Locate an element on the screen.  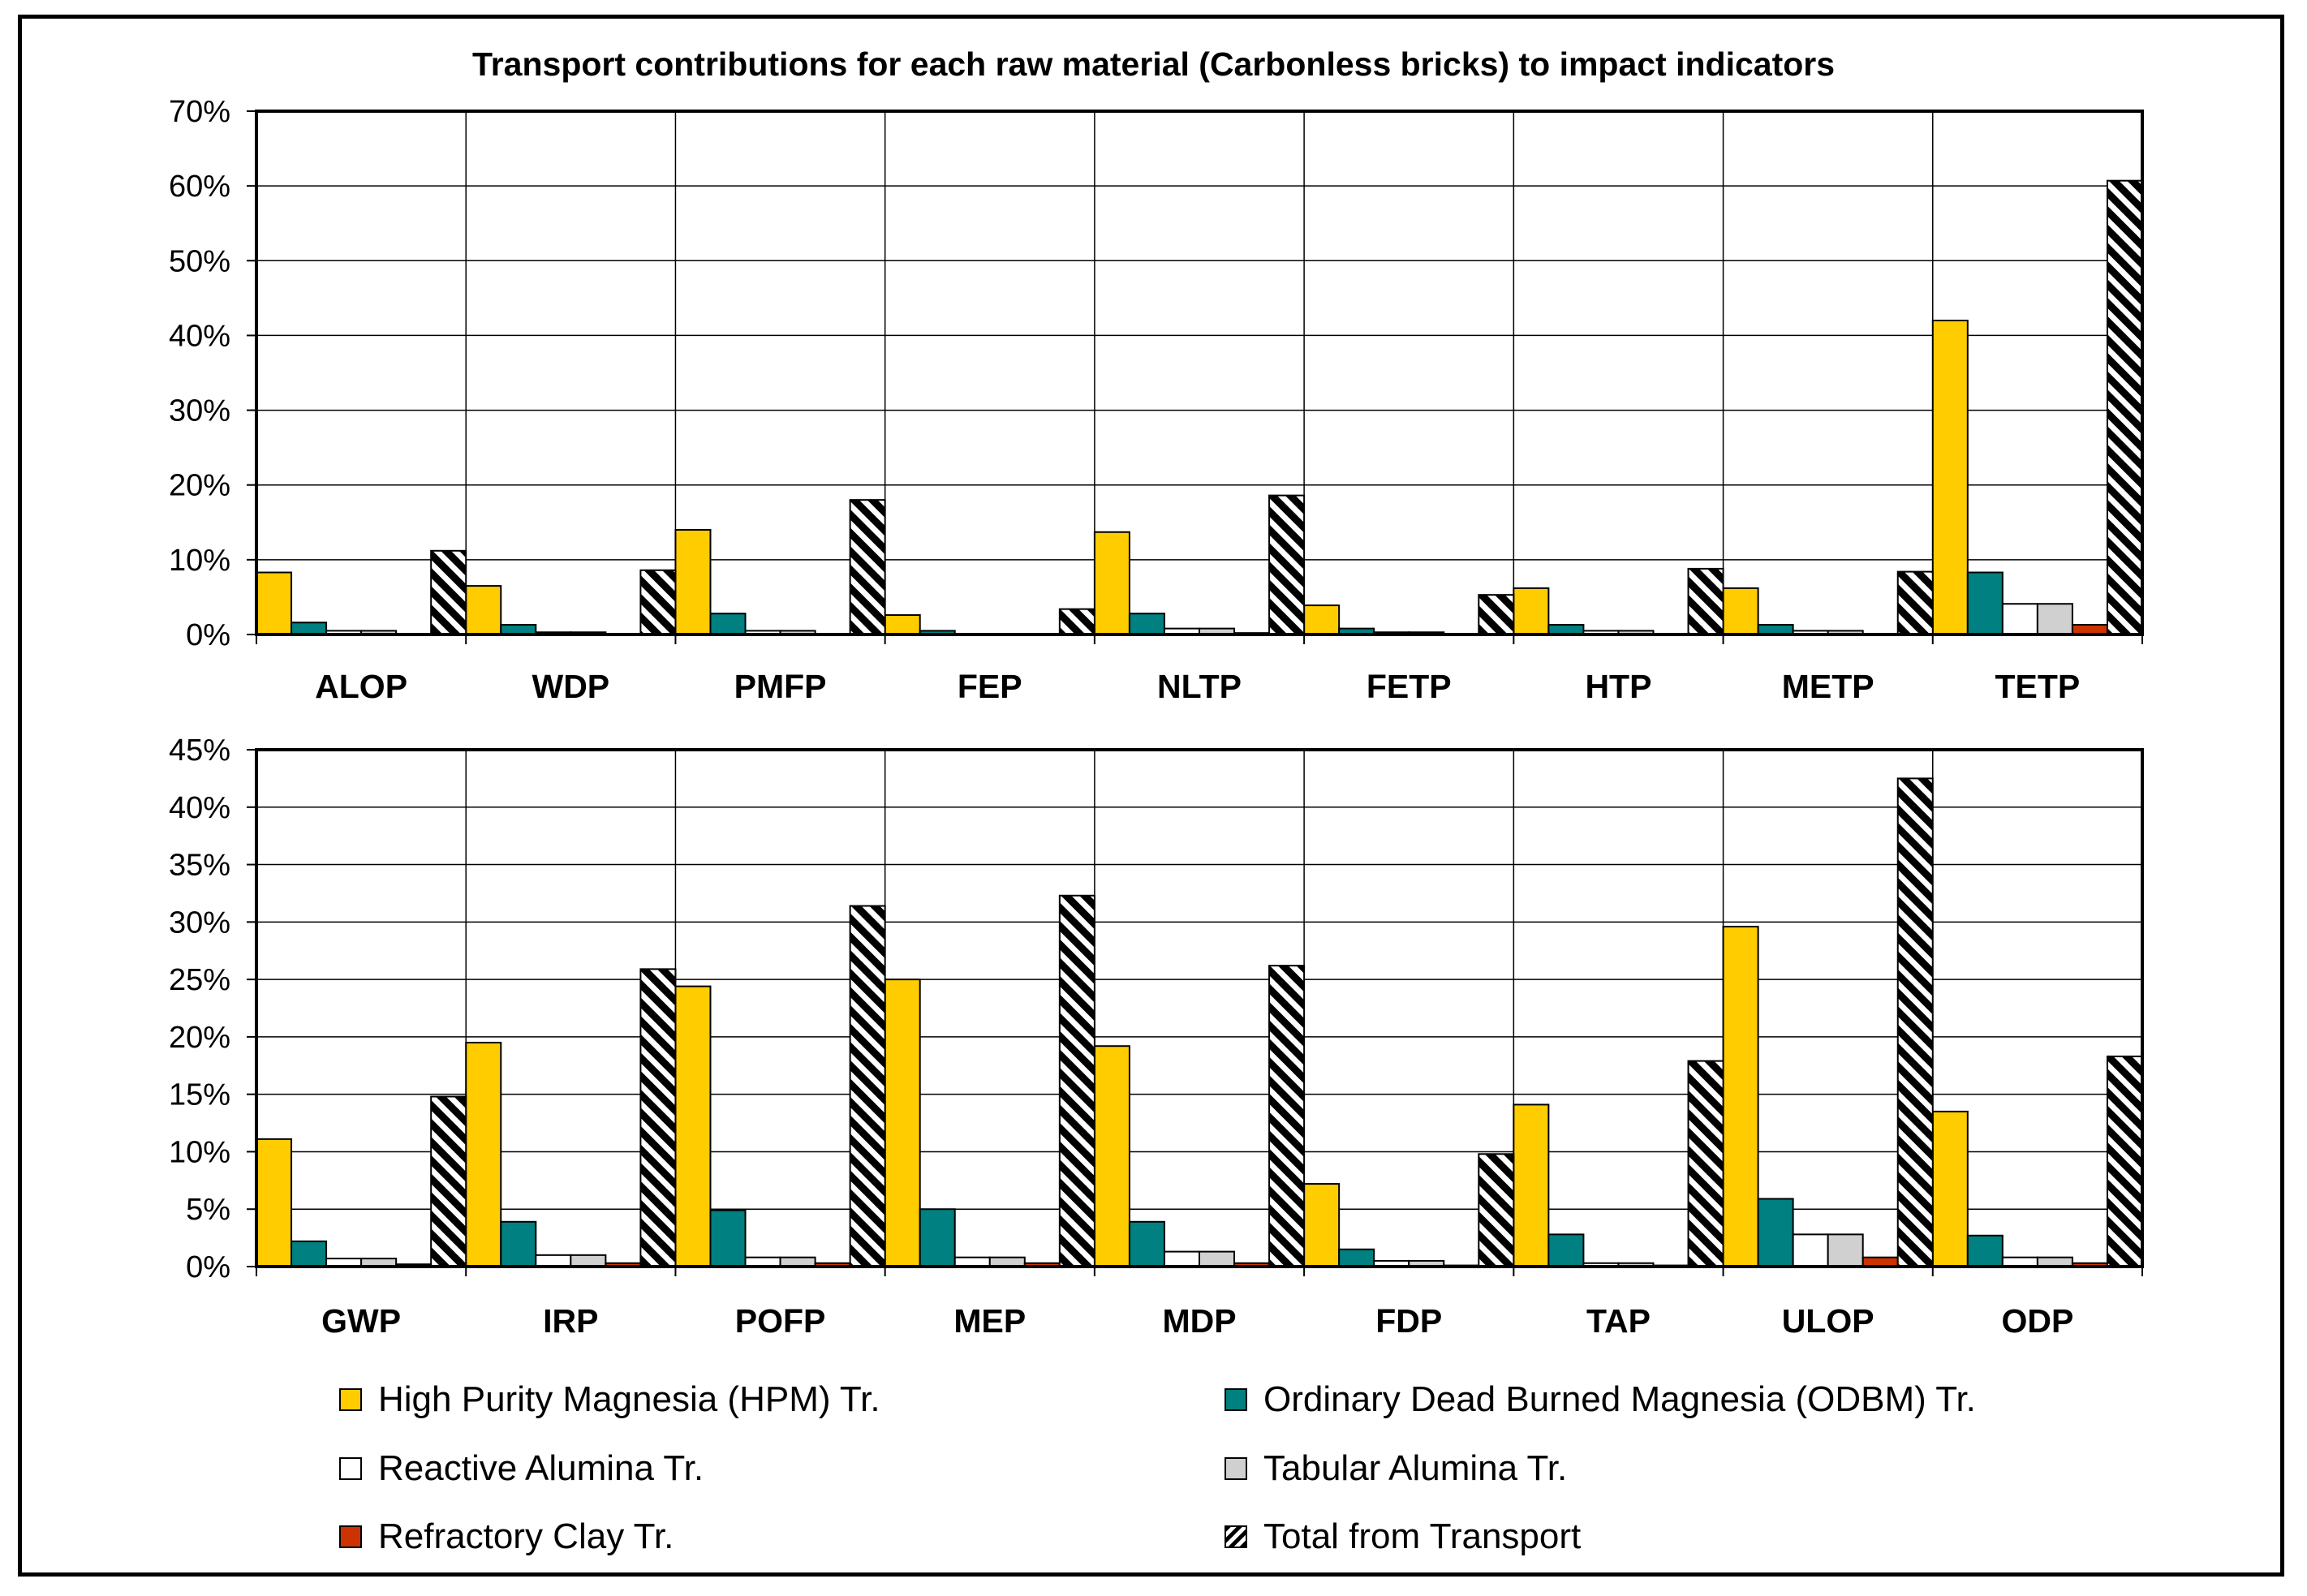
legend-swatch-reactive-alumina is located at coordinates (350, 1468).